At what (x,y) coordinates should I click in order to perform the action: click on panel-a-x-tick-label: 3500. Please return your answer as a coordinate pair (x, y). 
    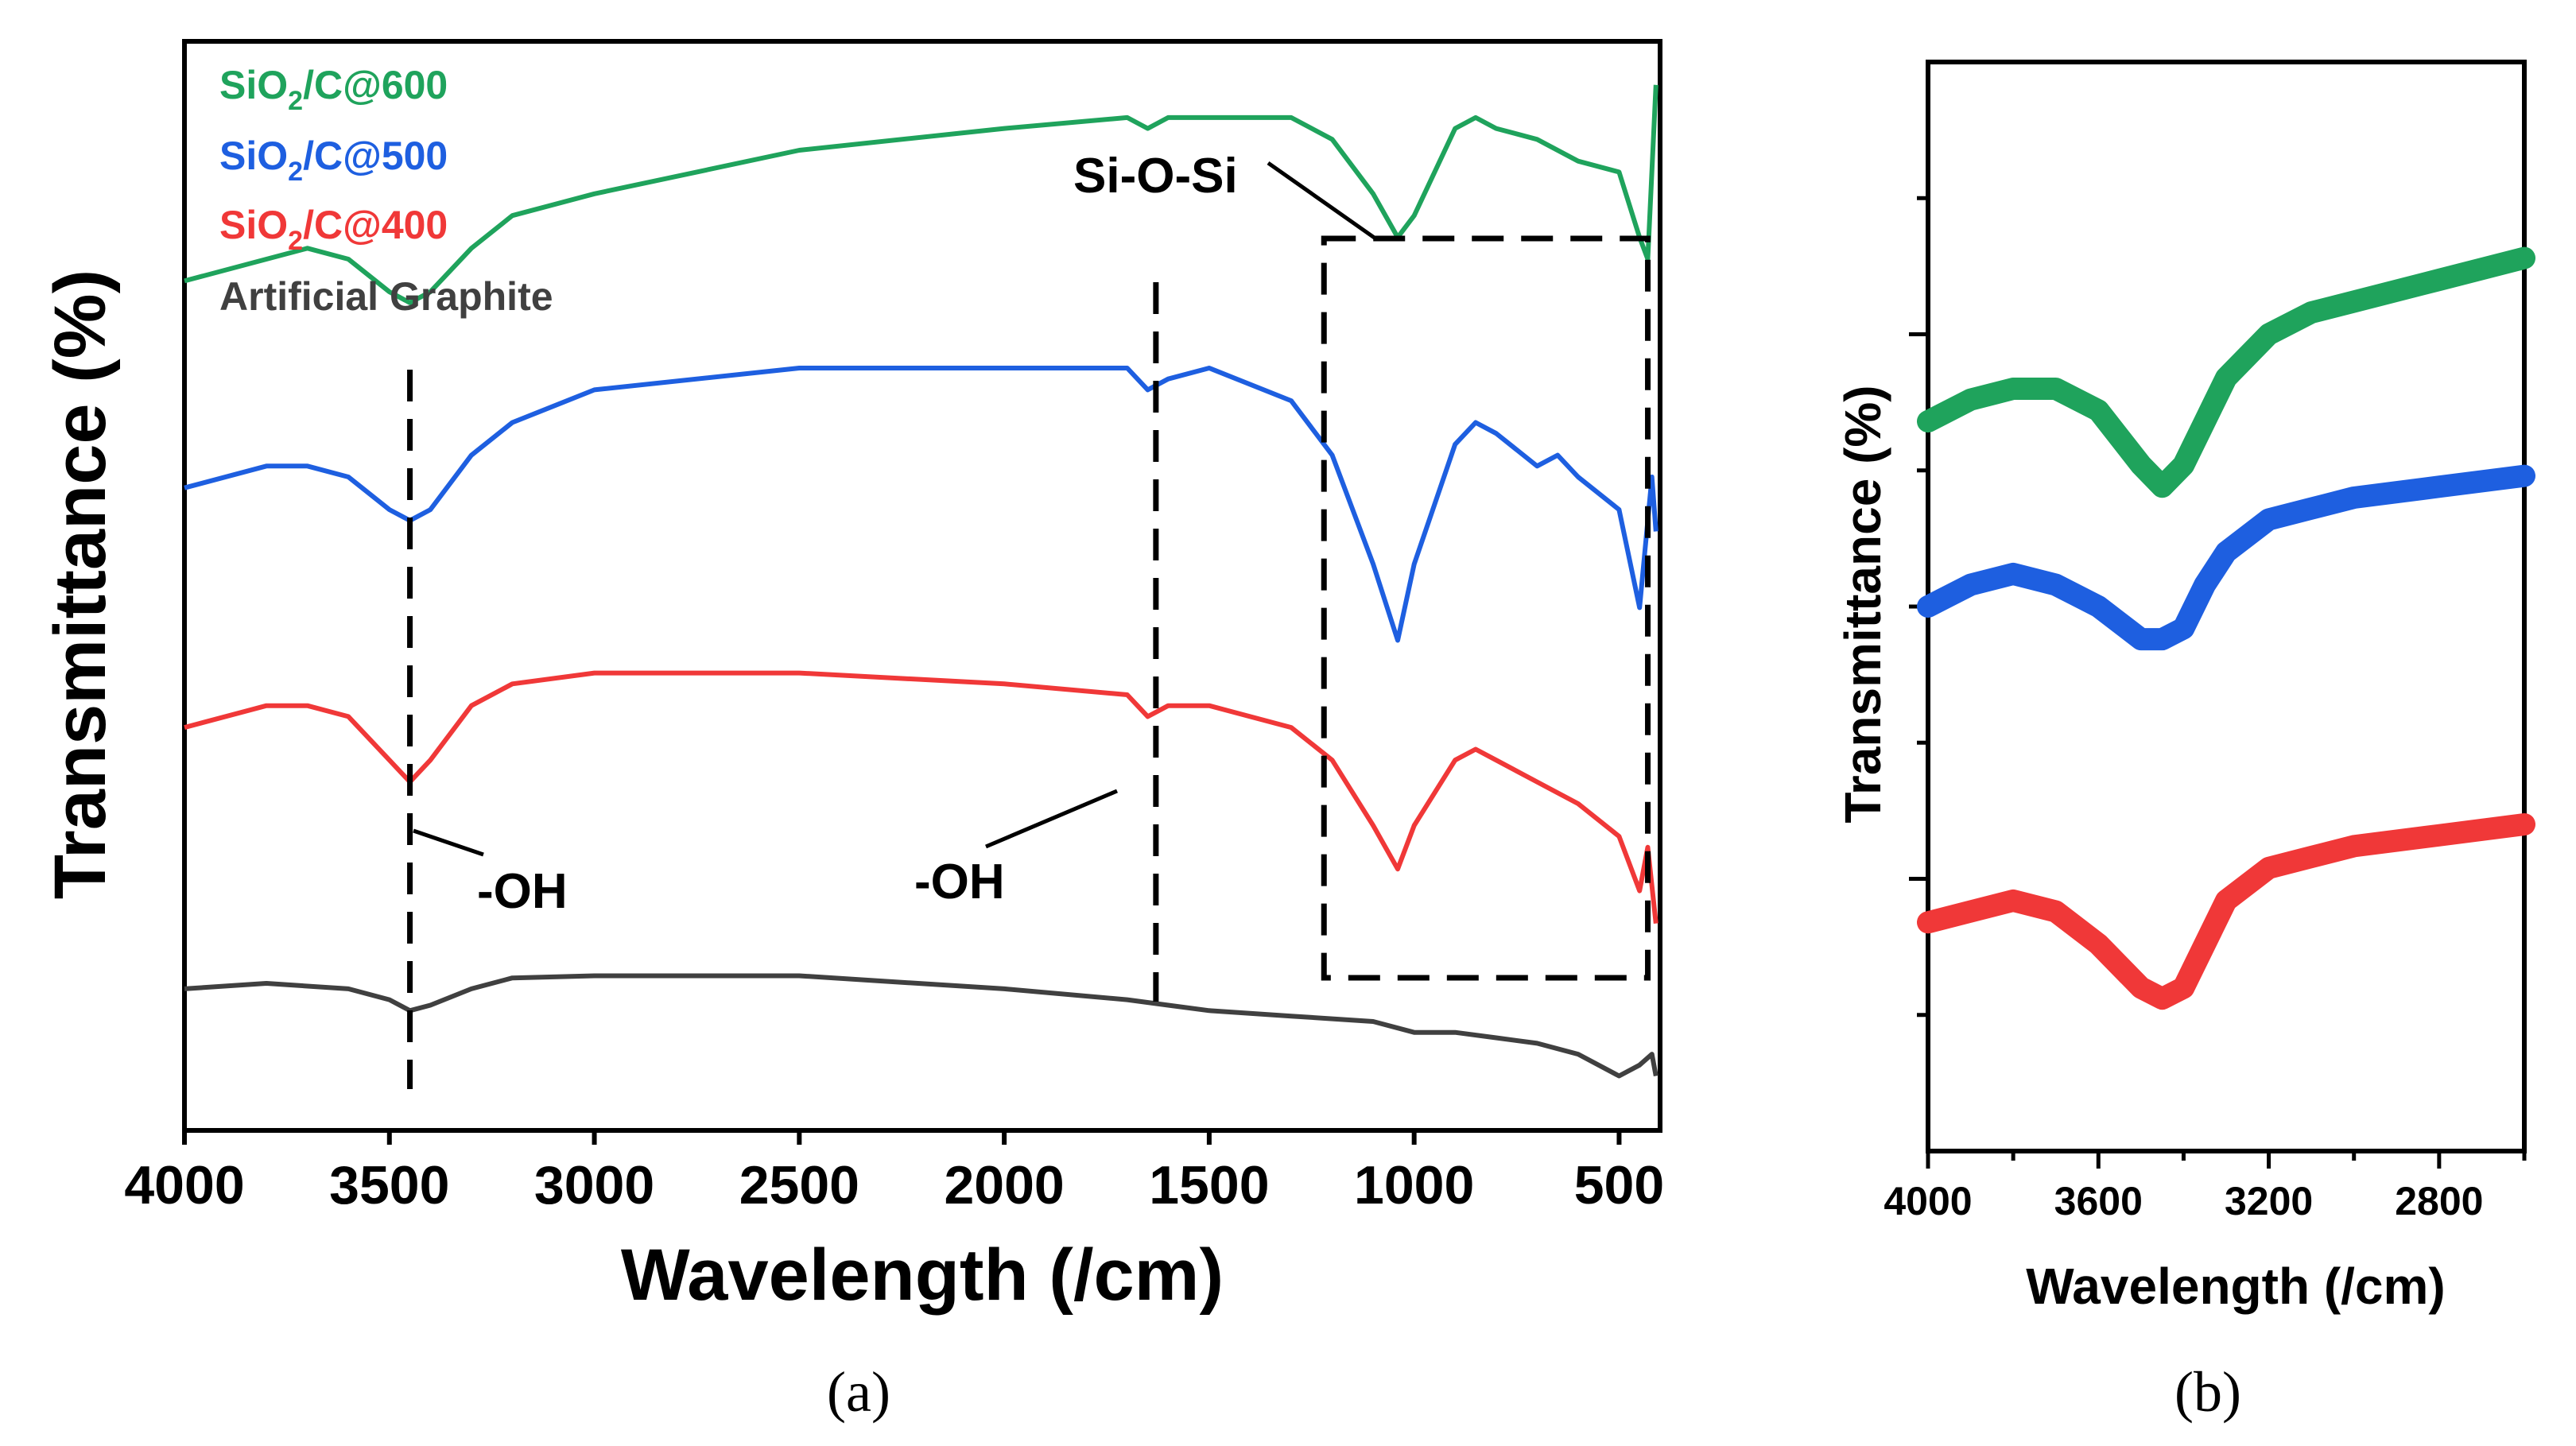
    Looking at the image, I should click on (389, 1185).